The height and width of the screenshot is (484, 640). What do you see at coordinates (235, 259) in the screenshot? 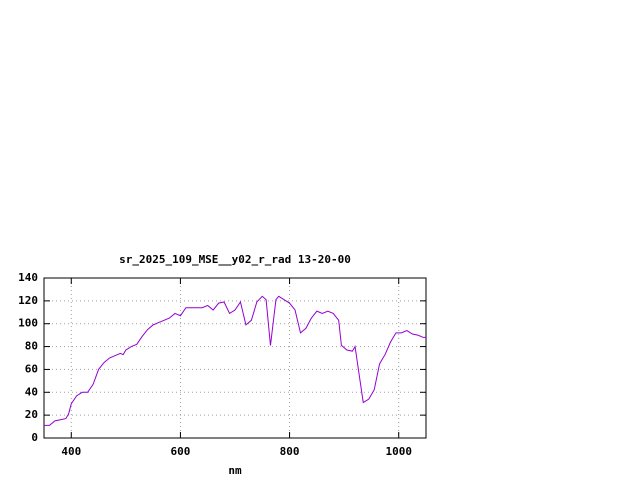
I see `chart-title: sr_2025_109_MSE__y02_r_rad 13-20-00` at bounding box center [235, 259].